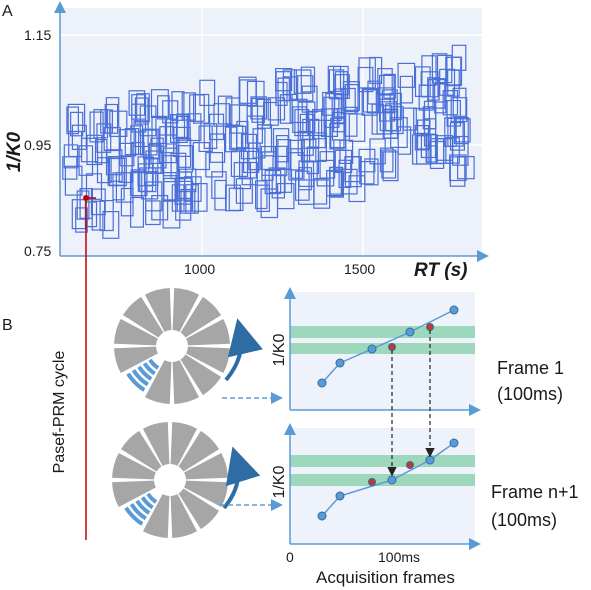 This screenshot has width=591, height=590. I want to click on x-tick: 100ms, so click(399, 557).